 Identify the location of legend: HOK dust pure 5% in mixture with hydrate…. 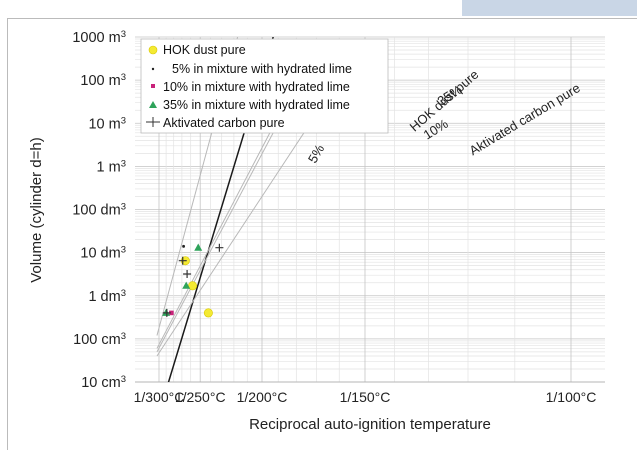
(264, 86).